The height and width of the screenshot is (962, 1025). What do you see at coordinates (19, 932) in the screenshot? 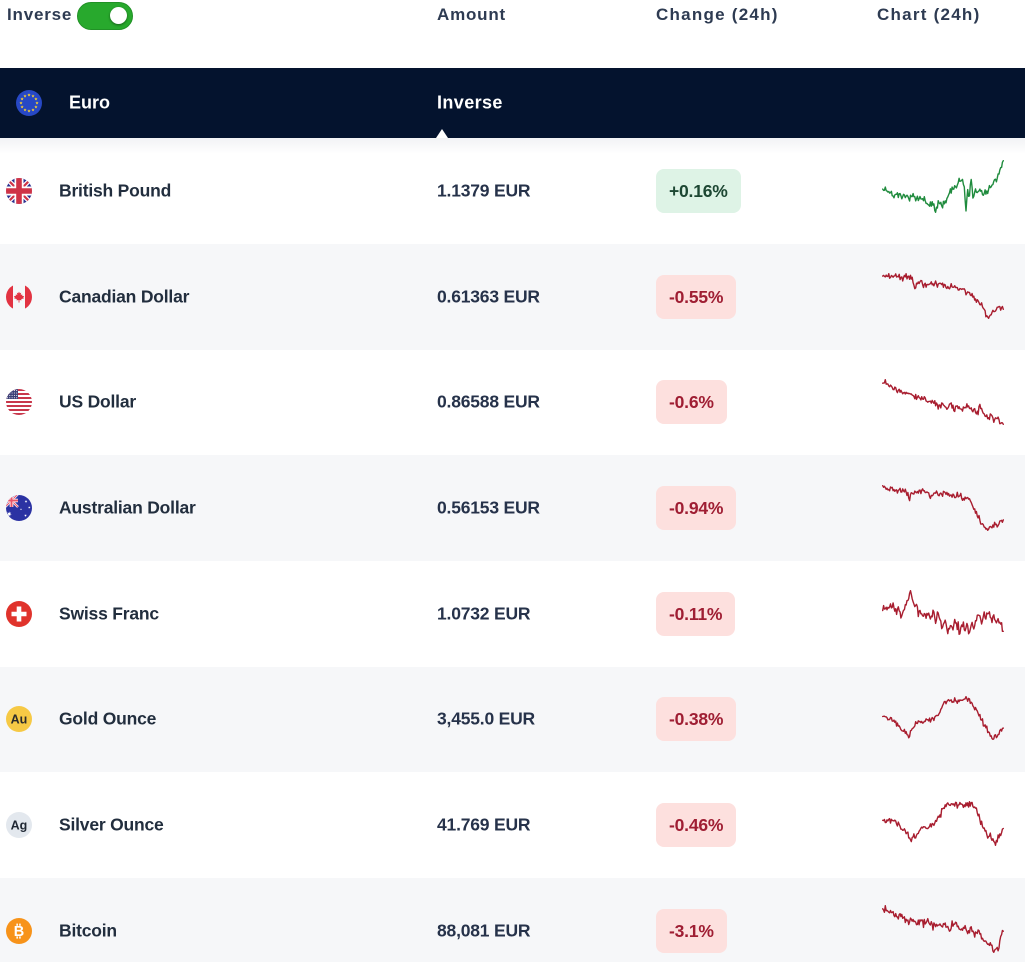
I see `svg-text: B` at bounding box center [19, 932].